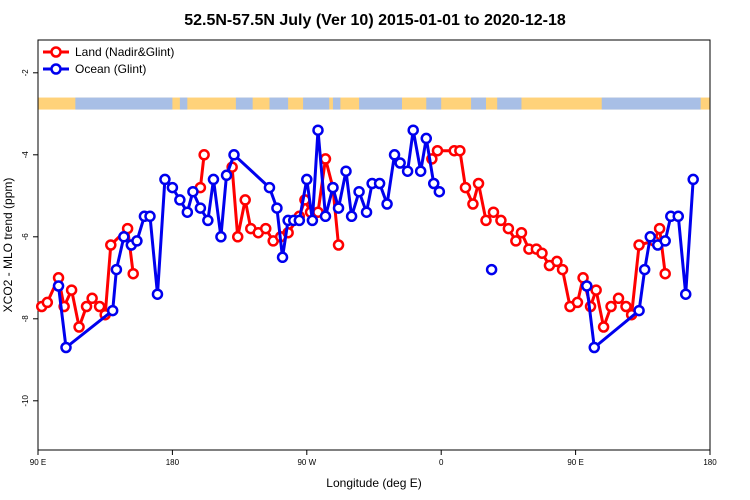  I want to click on x-tick-label: 90 W, so click(306, 462).